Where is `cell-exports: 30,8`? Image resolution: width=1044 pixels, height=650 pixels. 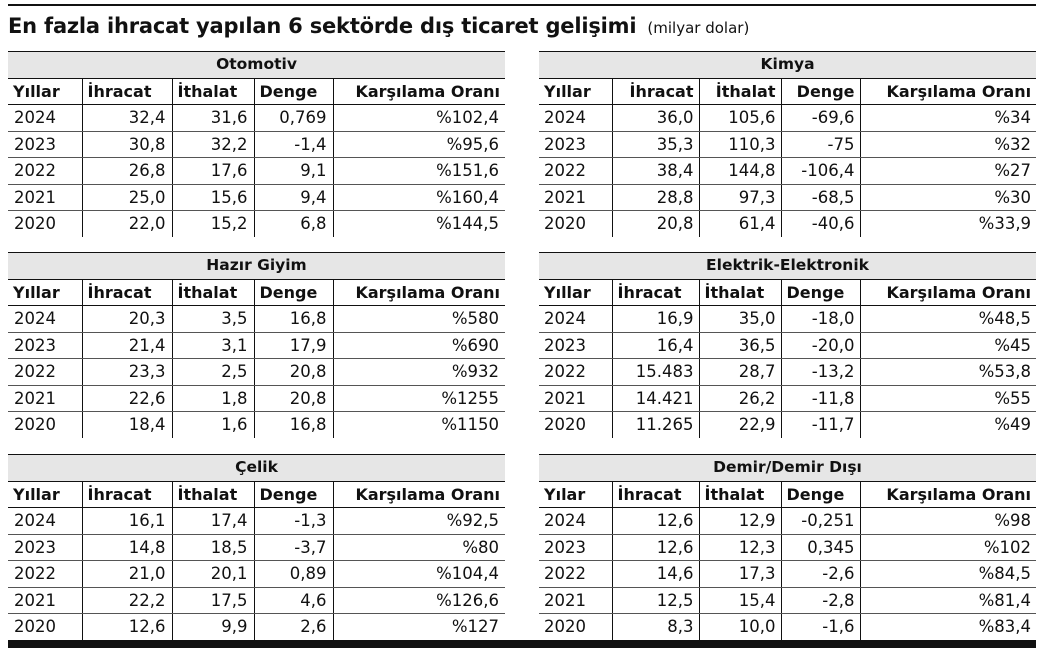 cell-exports: 30,8 is located at coordinates (126, 144).